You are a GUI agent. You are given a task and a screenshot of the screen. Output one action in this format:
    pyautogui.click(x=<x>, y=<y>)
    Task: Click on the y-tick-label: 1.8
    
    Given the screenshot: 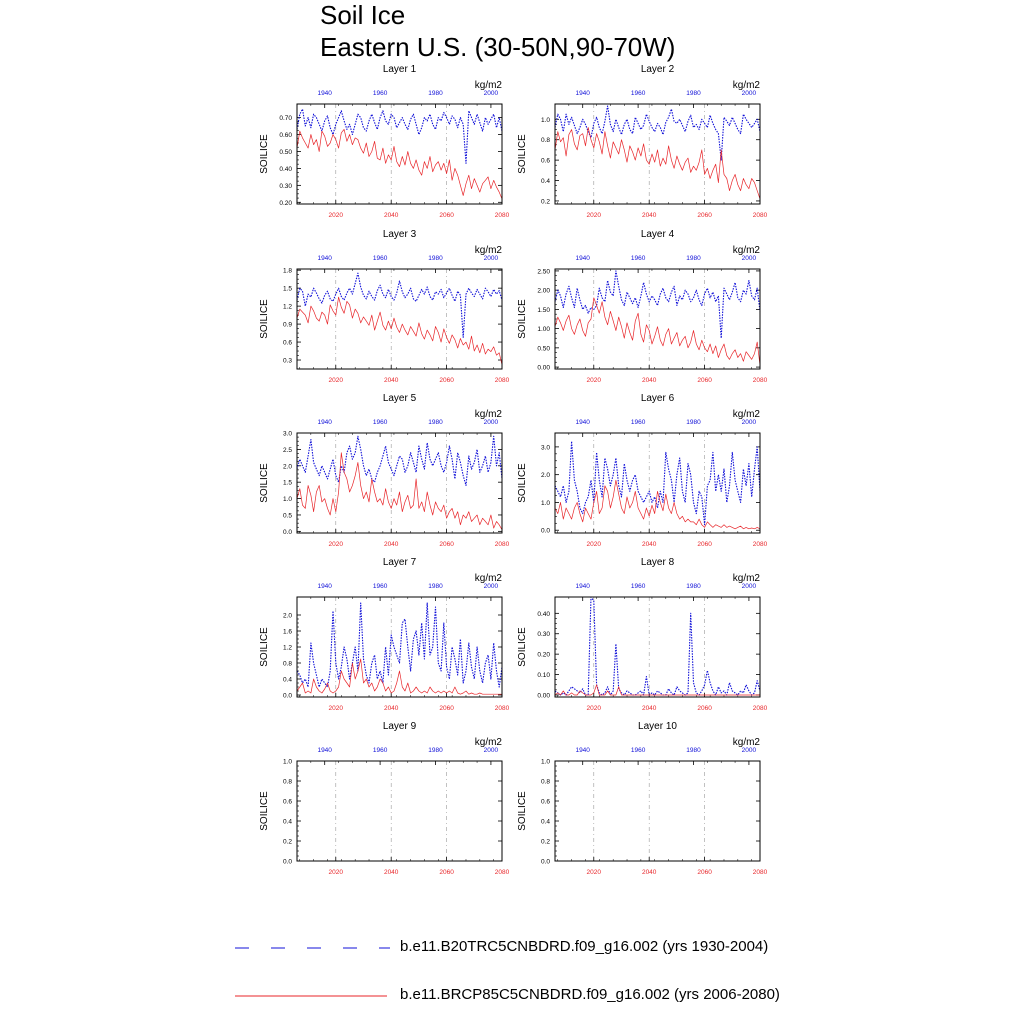 What is the action you would take?
    pyautogui.click(x=287, y=271)
    